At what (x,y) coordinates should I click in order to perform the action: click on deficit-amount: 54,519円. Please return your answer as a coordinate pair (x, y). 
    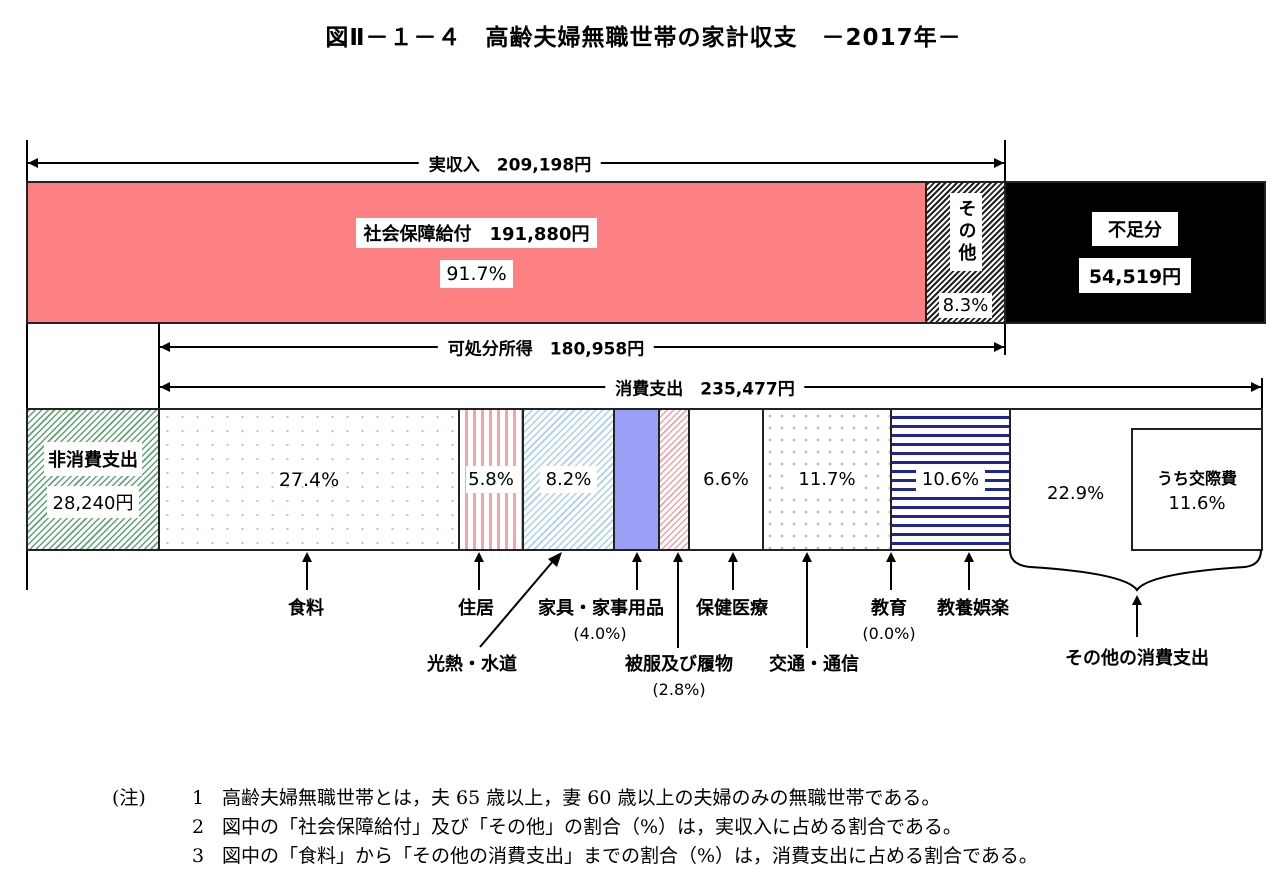
    Looking at the image, I should click on (1135, 275).